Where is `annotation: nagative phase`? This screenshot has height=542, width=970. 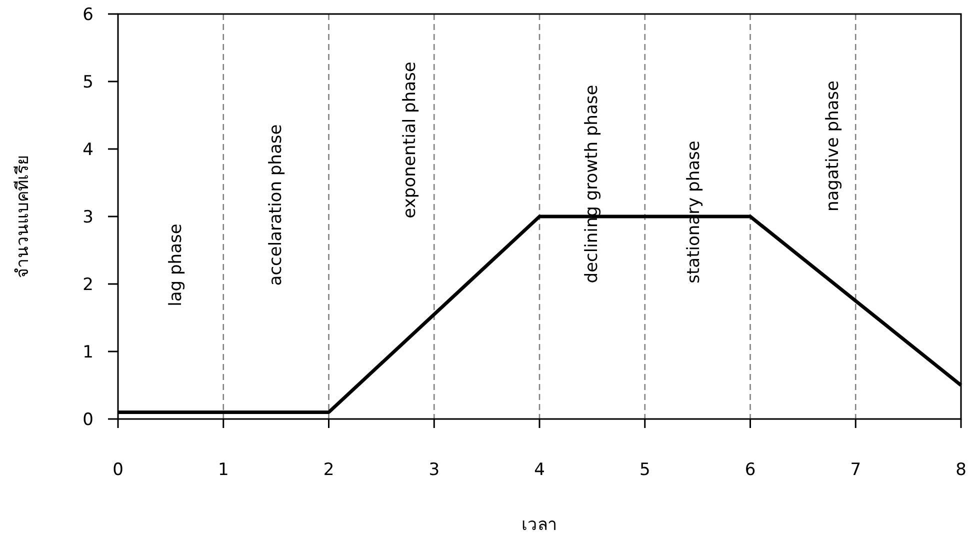
annotation: nagative phase is located at coordinates (833, 146).